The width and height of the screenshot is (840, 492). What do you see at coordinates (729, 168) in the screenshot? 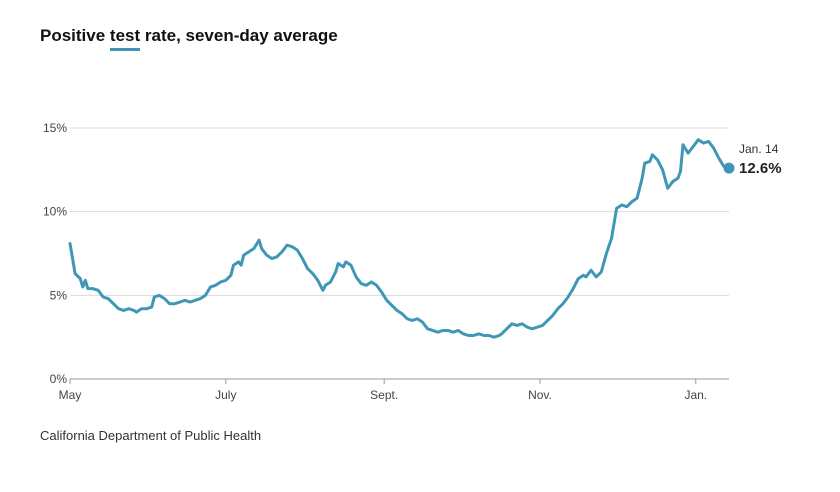
I see `endpoint-marker` at bounding box center [729, 168].